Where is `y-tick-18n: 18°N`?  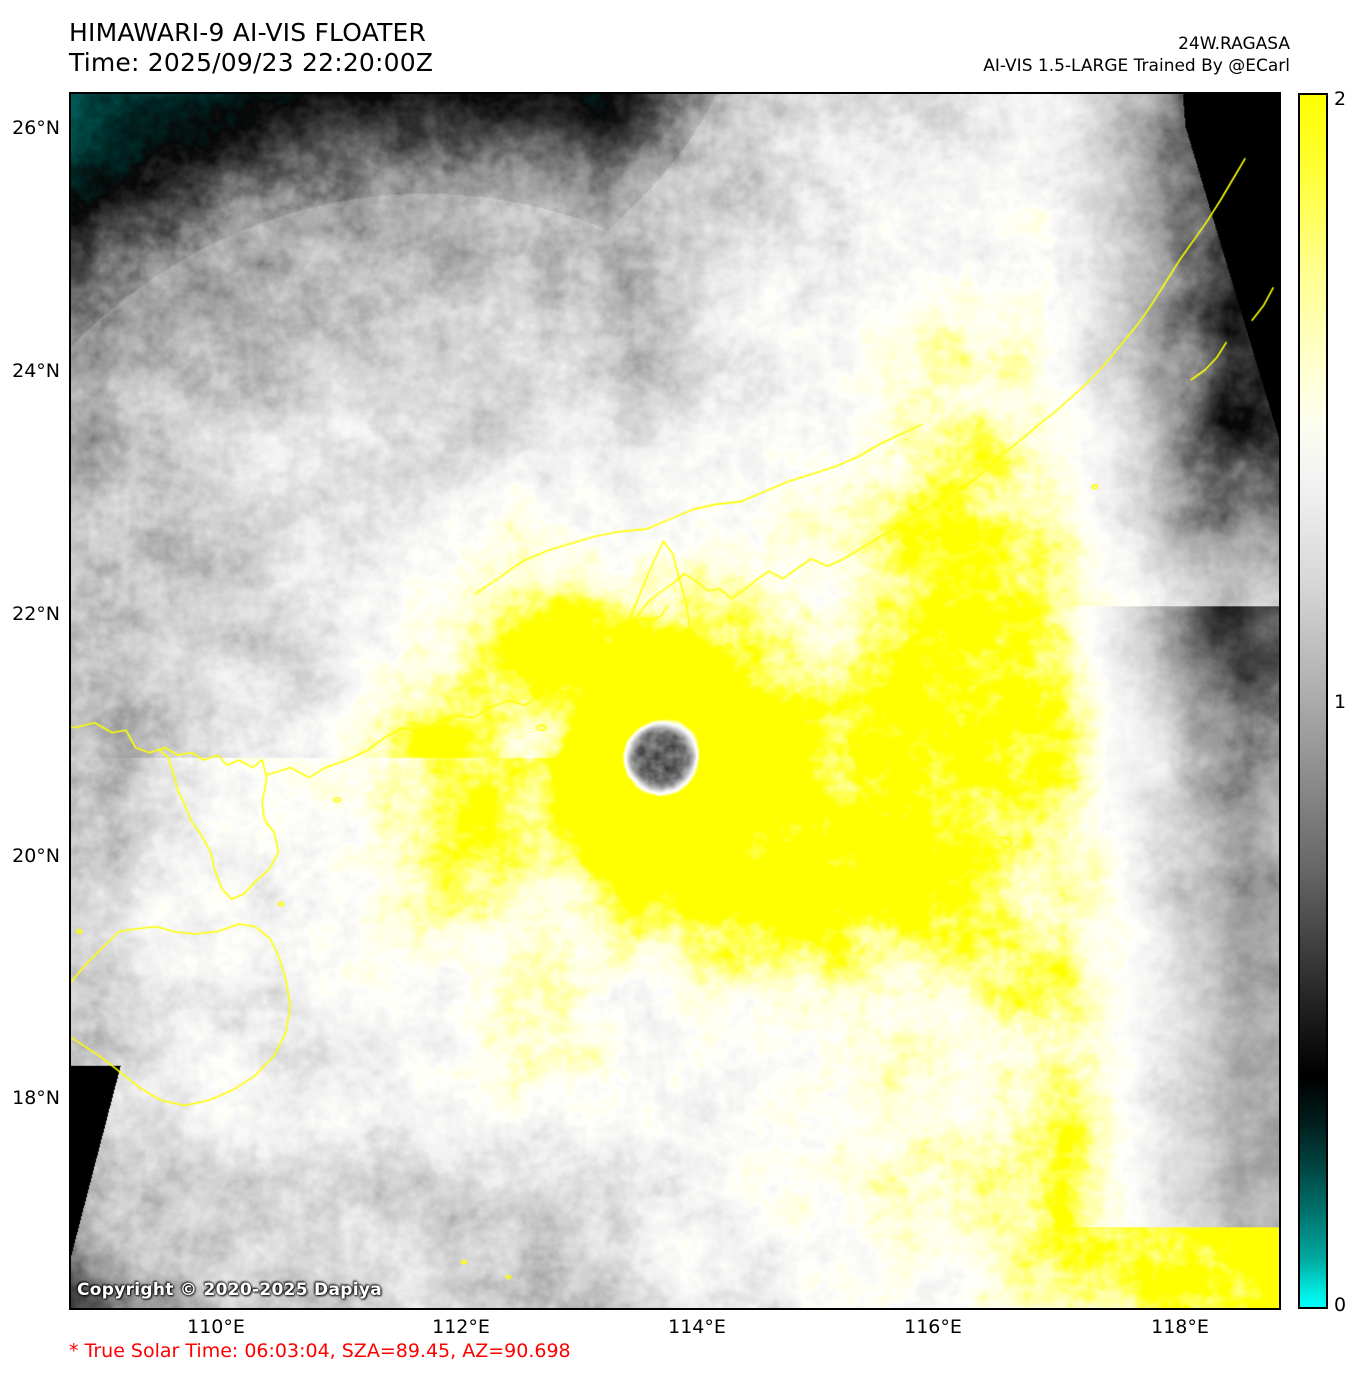
y-tick-18n: 18°N is located at coordinates (36, 1098).